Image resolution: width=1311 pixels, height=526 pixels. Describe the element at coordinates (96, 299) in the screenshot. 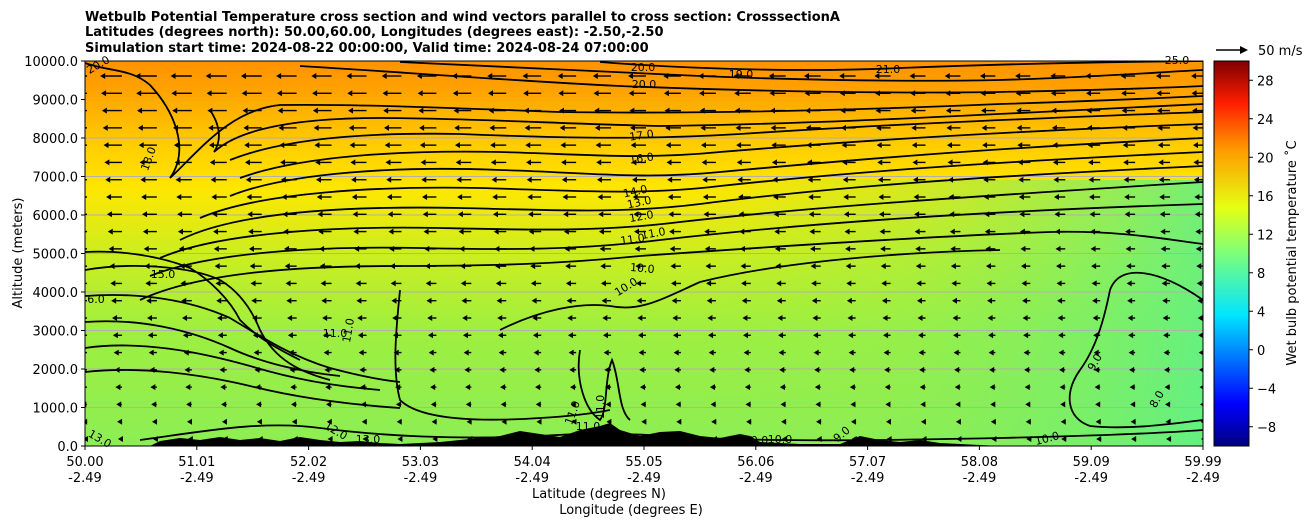

I see `contour-label: 6.0` at that location.